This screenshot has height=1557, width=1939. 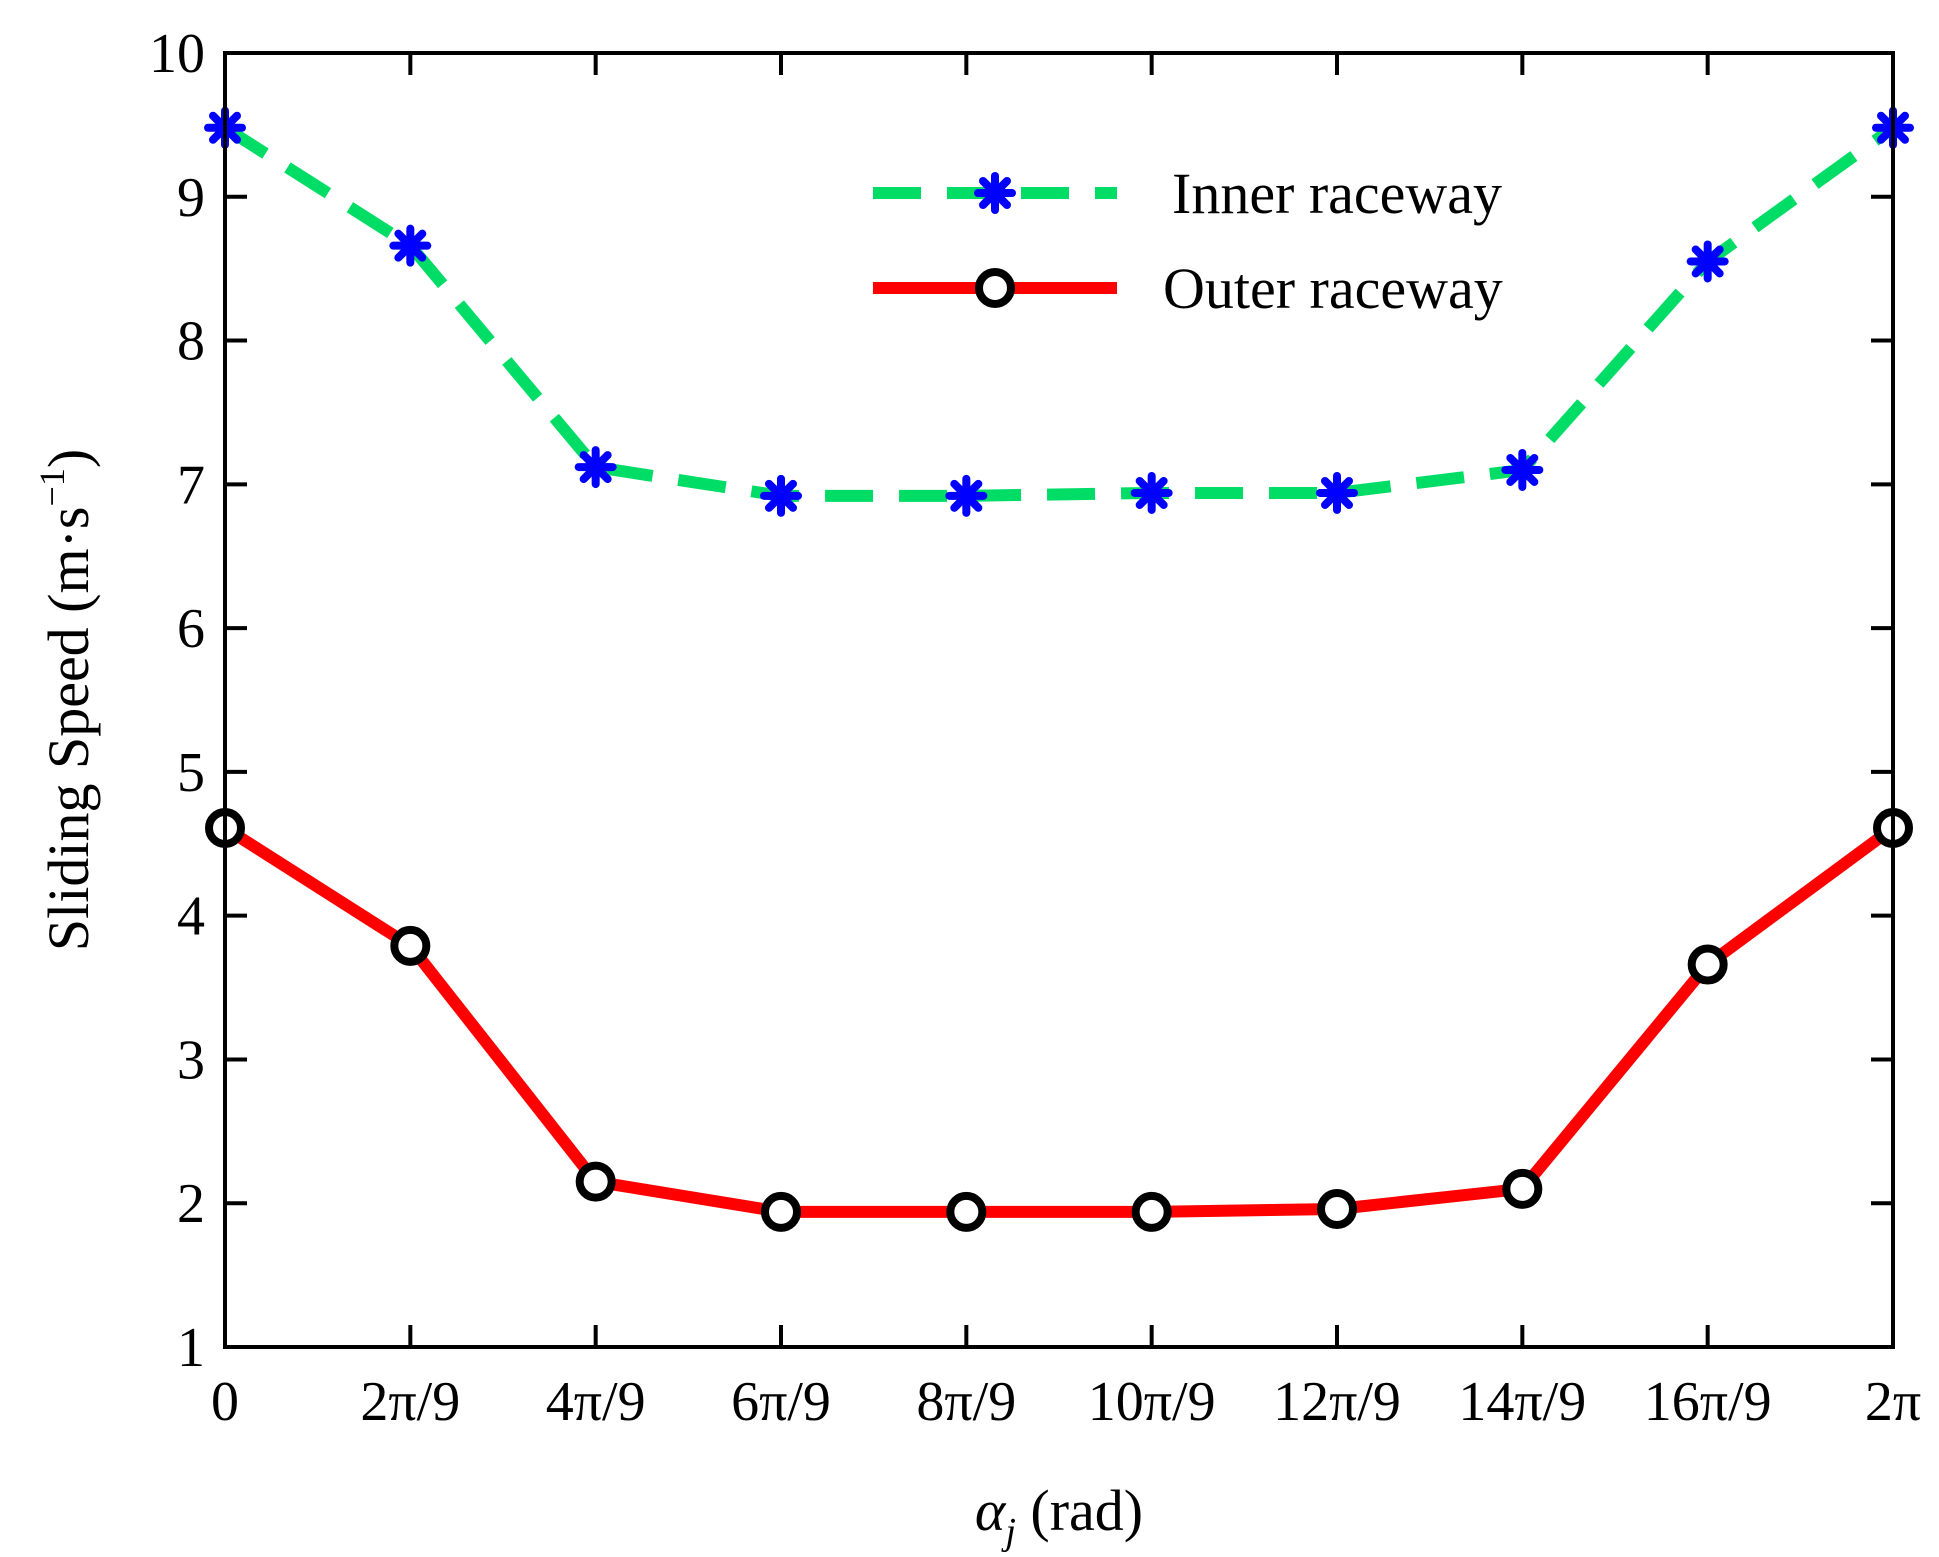 What do you see at coordinates (191, 629) in the screenshot?
I see `y-tick-label: 6` at bounding box center [191, 629].